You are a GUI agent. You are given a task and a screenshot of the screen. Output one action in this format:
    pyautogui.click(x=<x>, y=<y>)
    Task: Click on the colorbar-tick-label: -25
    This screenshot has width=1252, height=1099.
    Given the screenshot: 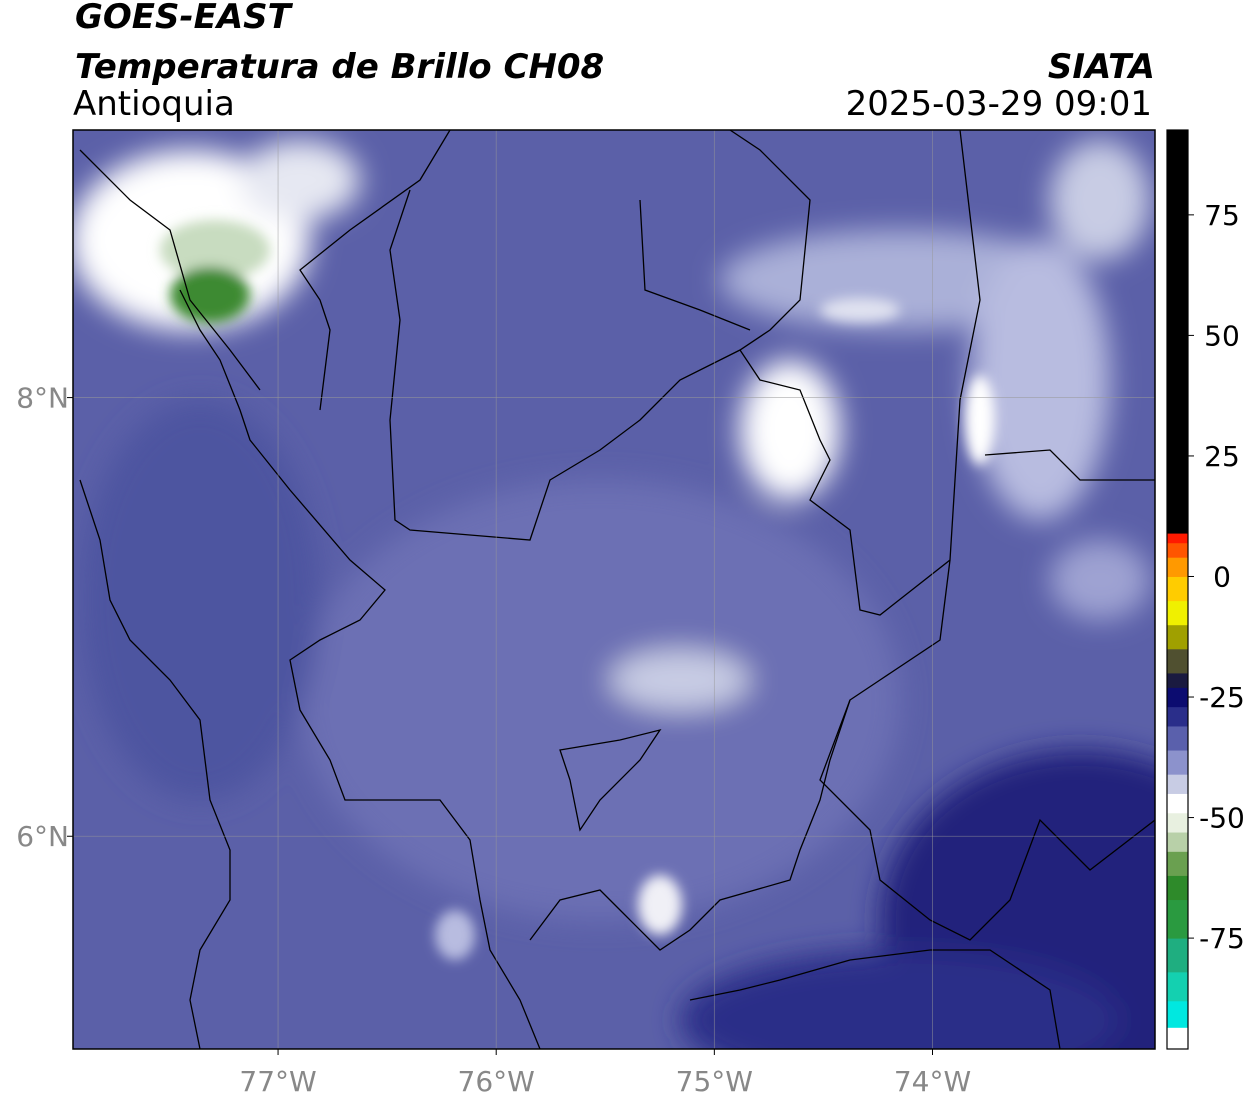 What is the action you would take?
    pyautogui.click(x=1222, y=697)
    